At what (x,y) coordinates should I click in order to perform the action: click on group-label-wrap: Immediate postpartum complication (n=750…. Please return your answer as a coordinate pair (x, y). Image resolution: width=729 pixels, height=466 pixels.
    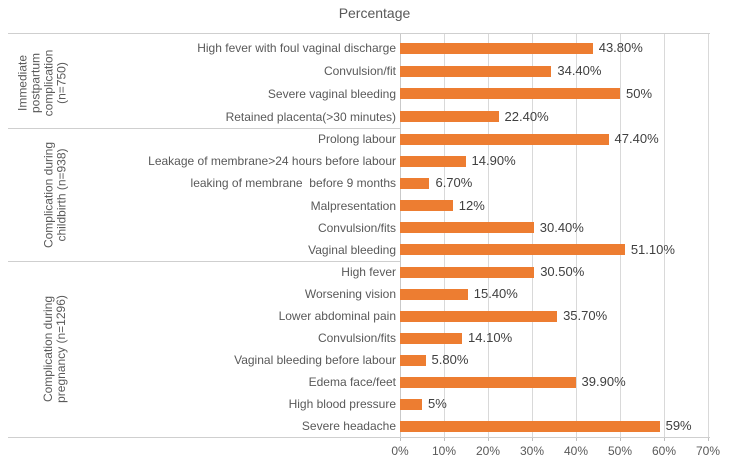
    Looking at the image, I should click on (42, 82).